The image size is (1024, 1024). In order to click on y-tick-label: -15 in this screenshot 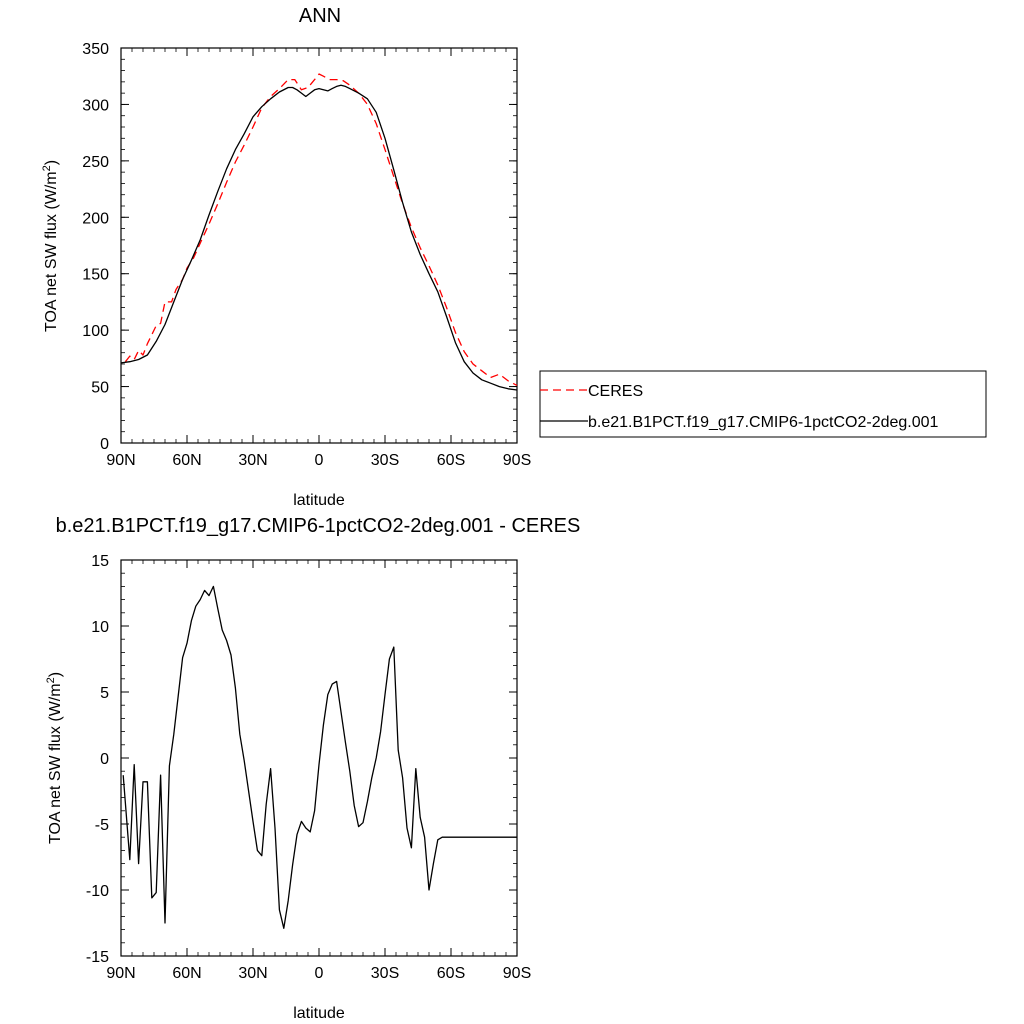, I will do `click(97, 957)`.